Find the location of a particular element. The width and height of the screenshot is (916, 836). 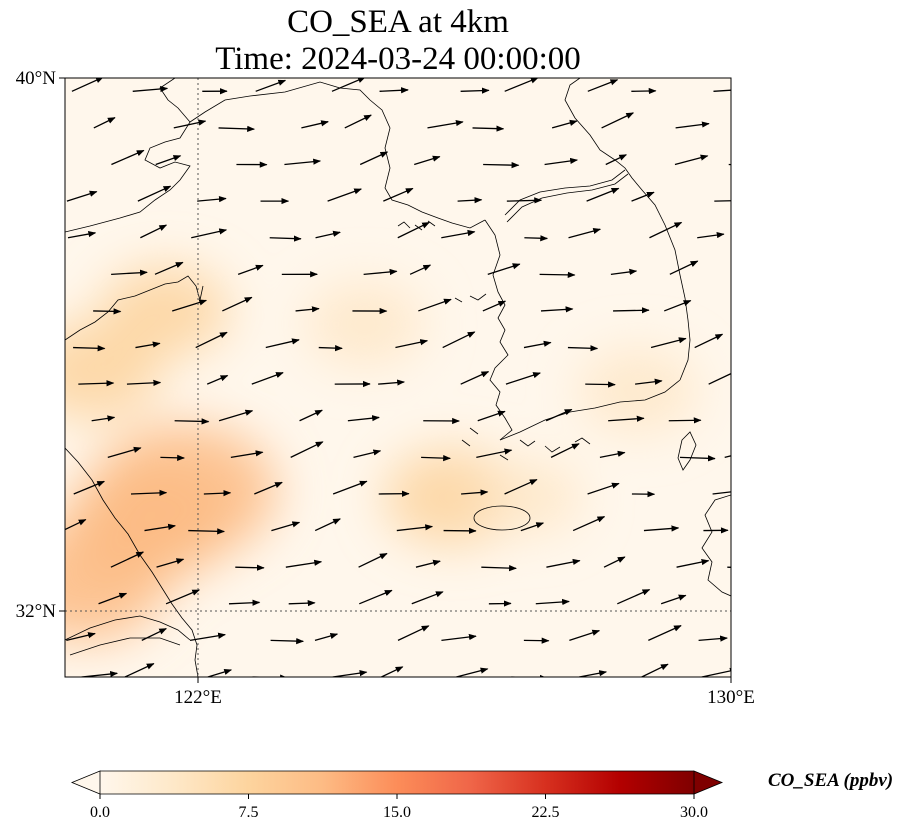

lat-tick-label-32: 32°N is located at coordinates (36, 611).